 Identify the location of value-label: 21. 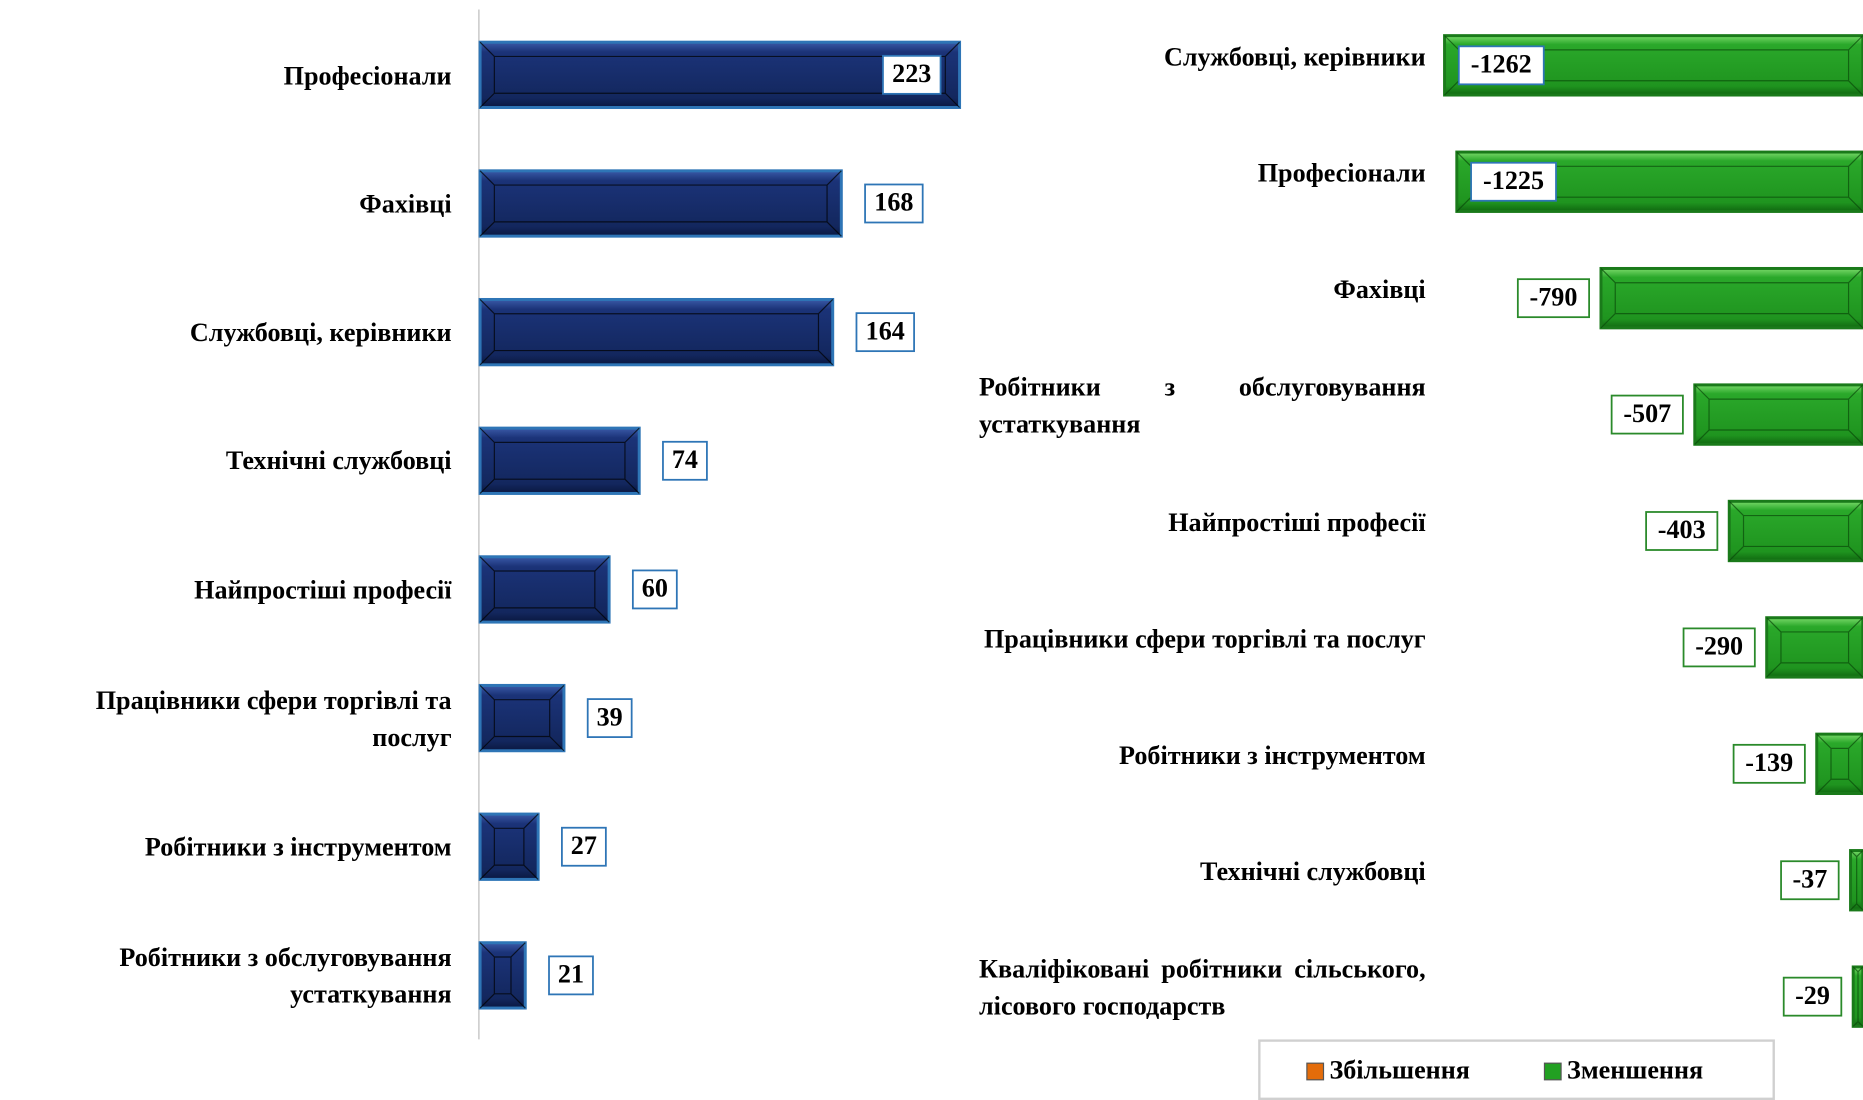
(571, 974).